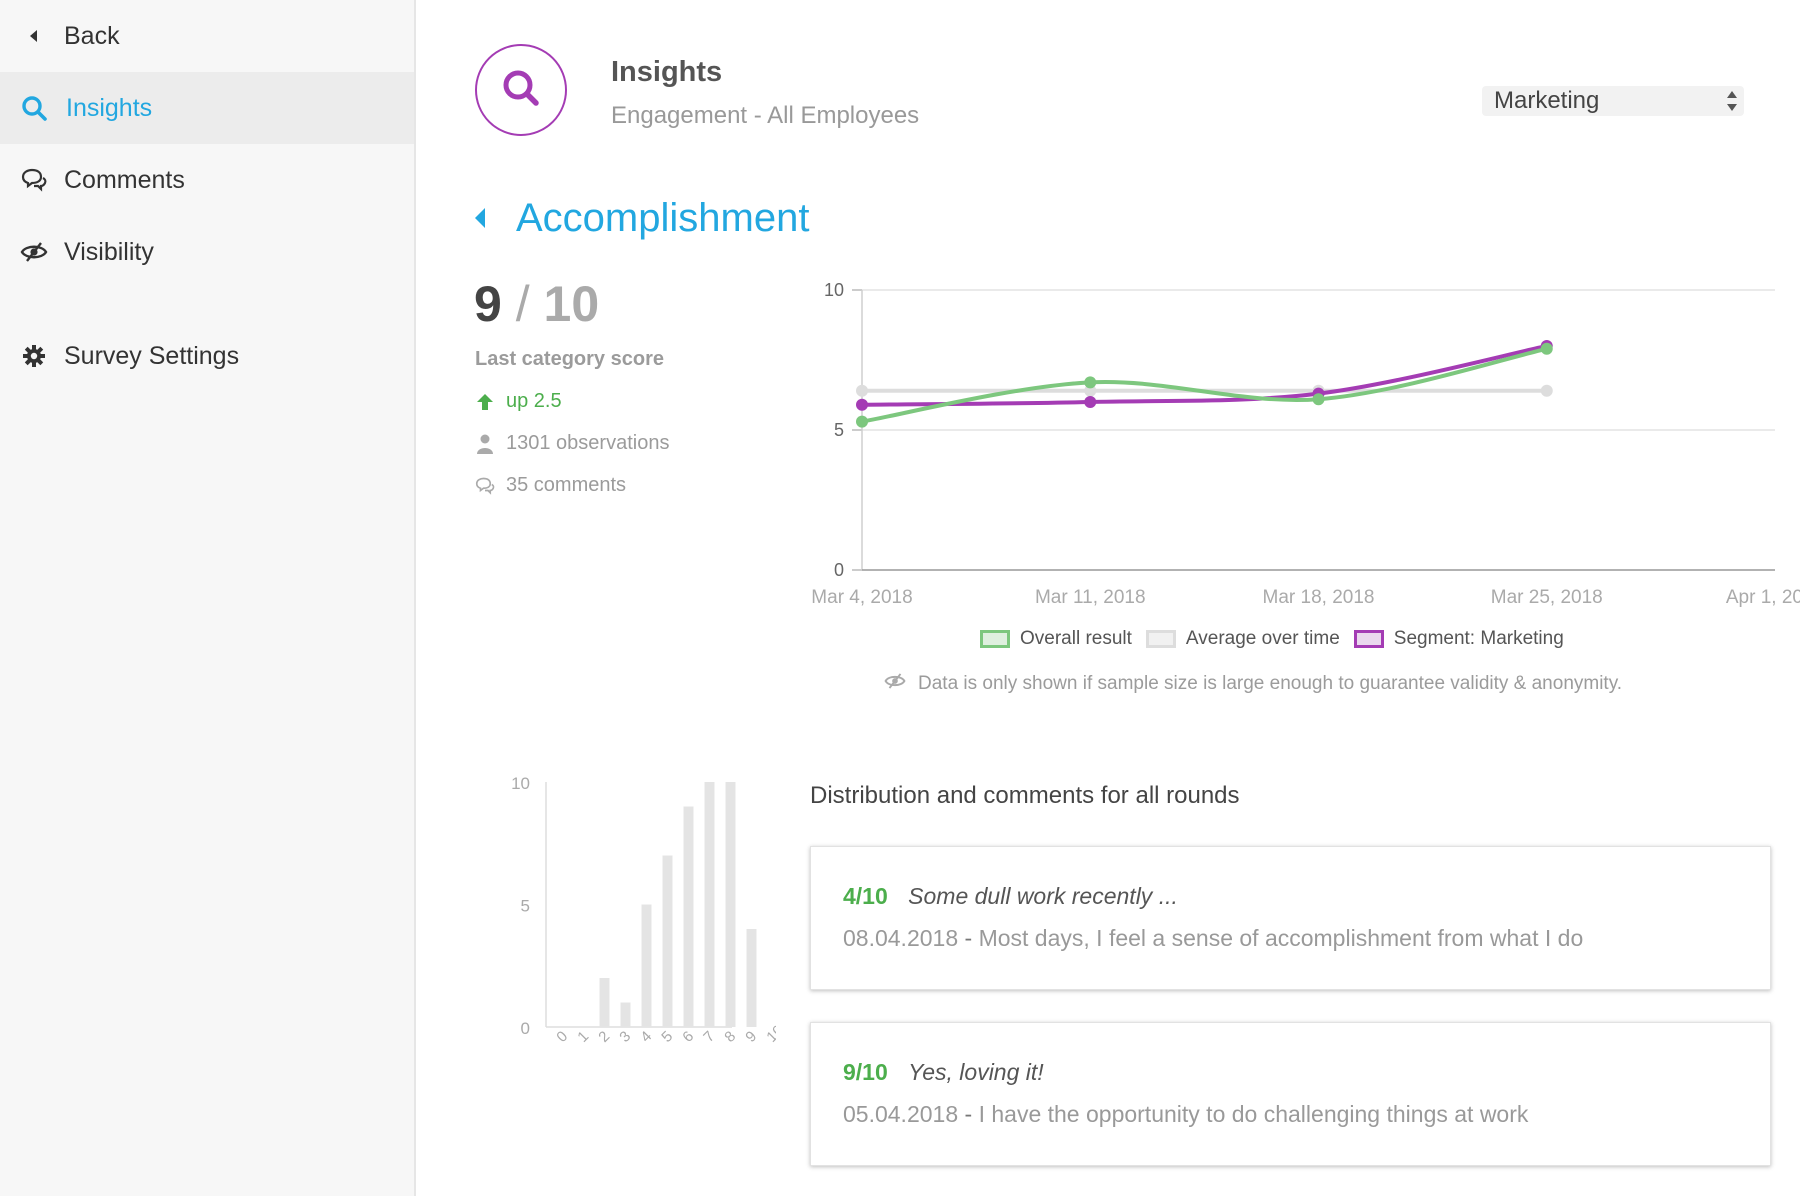 The width and height of the screenshot is (1820, 1196). I want to click on score-label: Last category score, so click(569, 359).